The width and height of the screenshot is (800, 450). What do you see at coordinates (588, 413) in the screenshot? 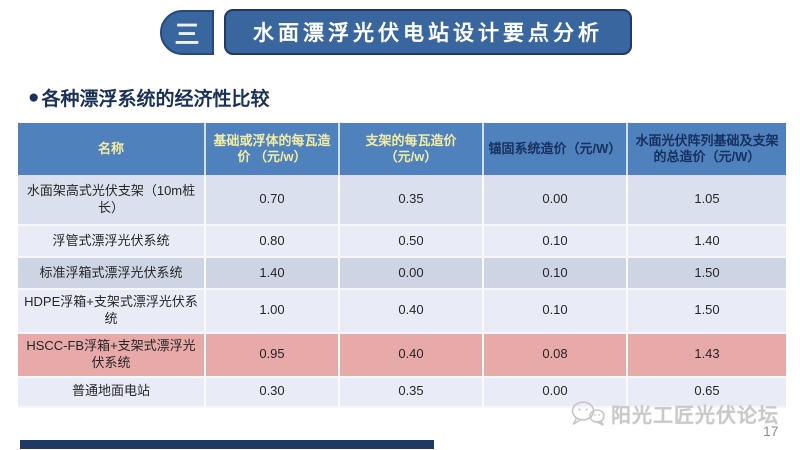
I see `wechat-icon` at bounding box center [588, 413].